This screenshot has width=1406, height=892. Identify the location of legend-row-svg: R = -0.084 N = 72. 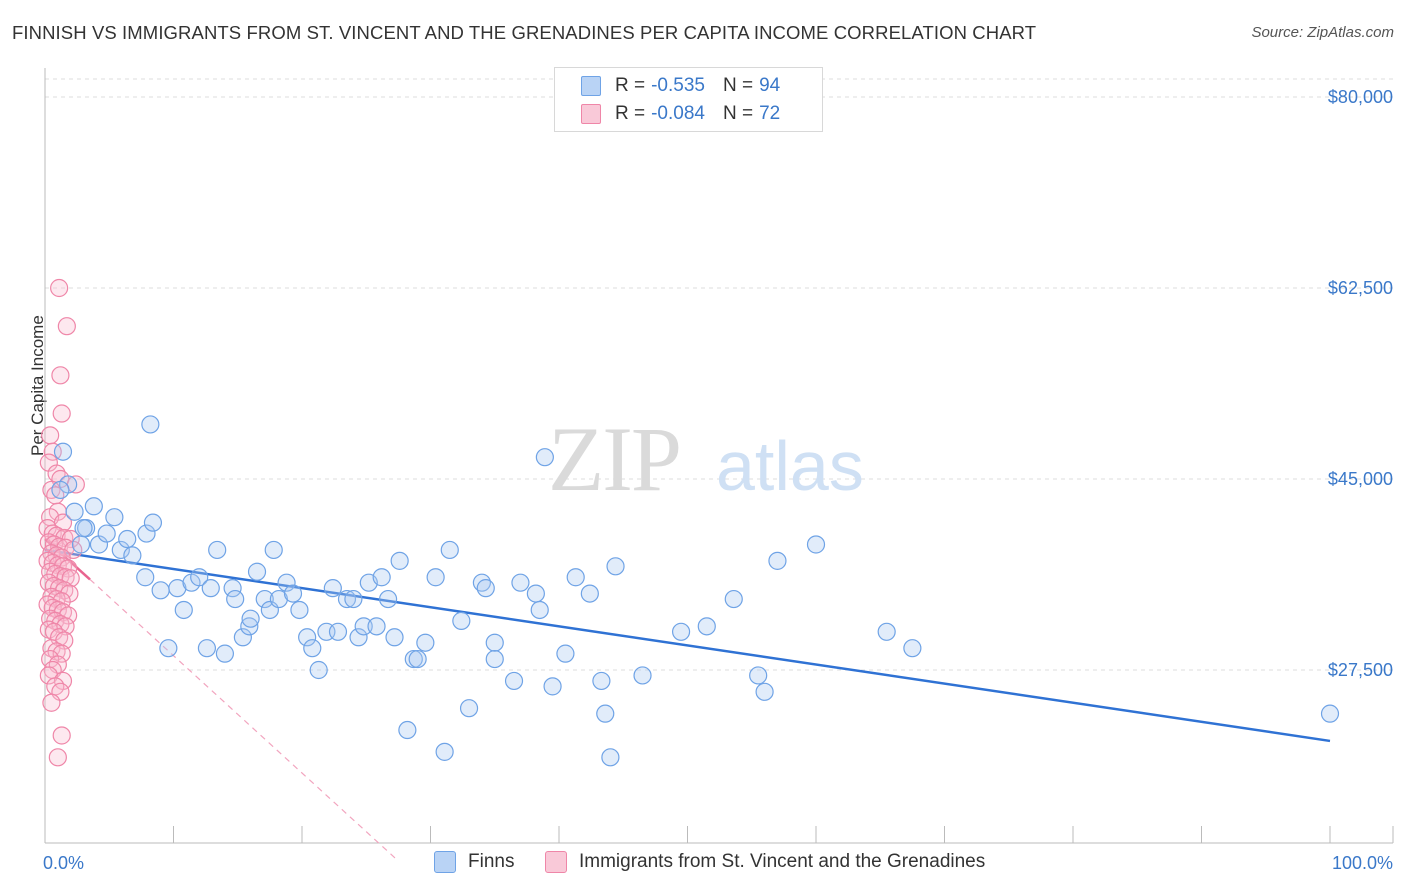
(689, 114).